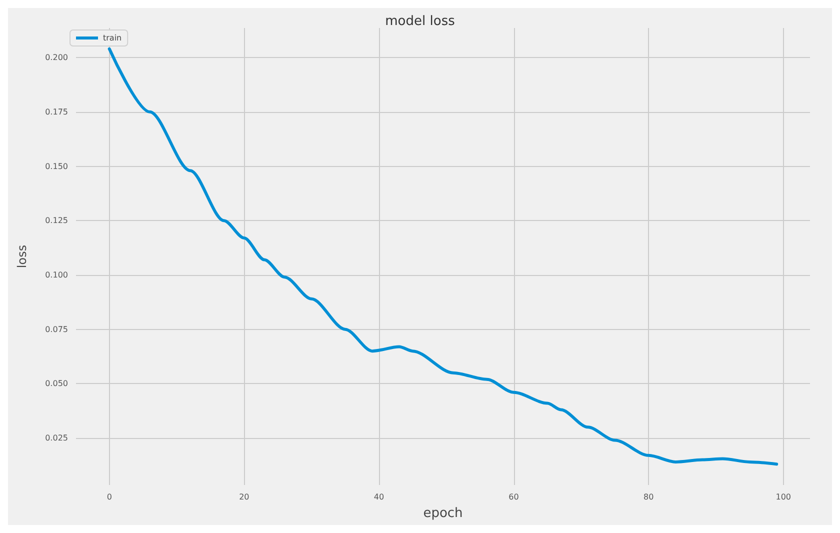 This screenshot has height=533, width=840. I want to click on y-tick-label: 0.125, so click(56, 221).